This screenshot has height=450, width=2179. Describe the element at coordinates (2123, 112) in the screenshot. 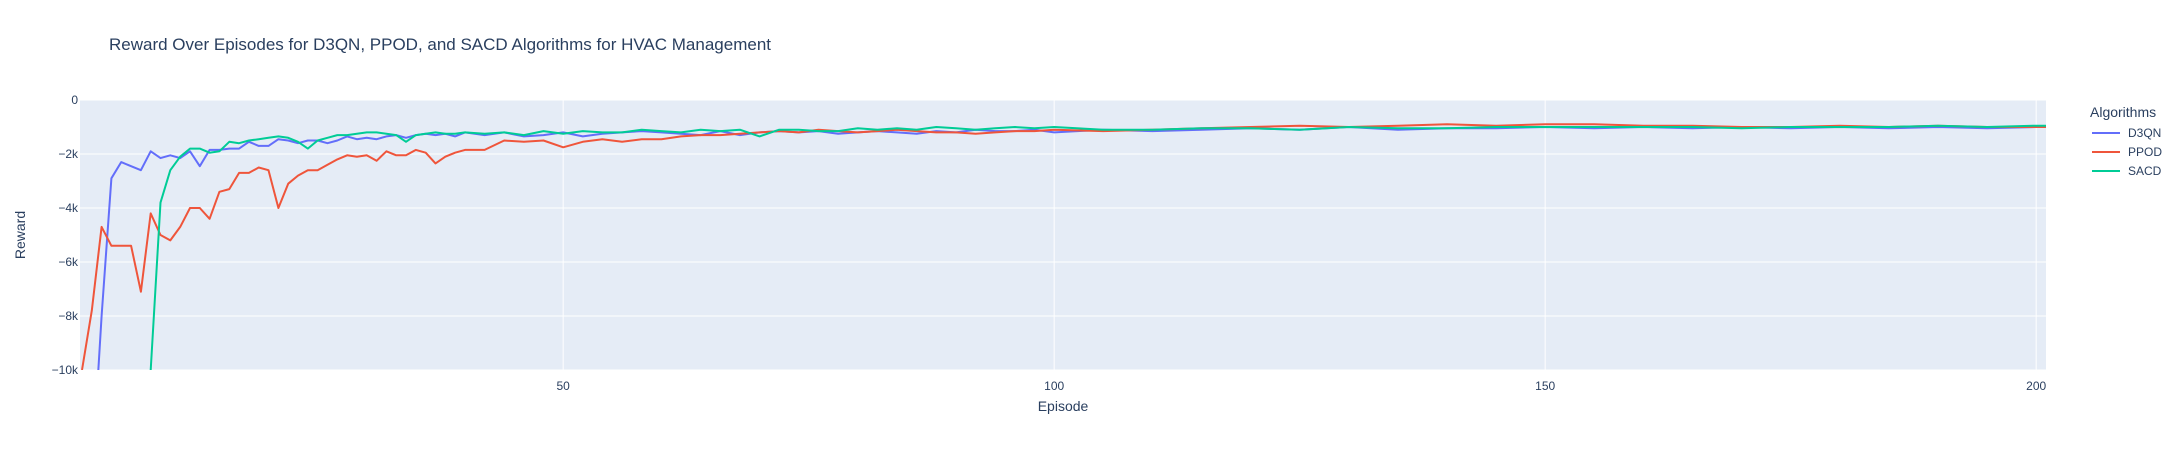

I see `legend-title: Algorithms` at that location.